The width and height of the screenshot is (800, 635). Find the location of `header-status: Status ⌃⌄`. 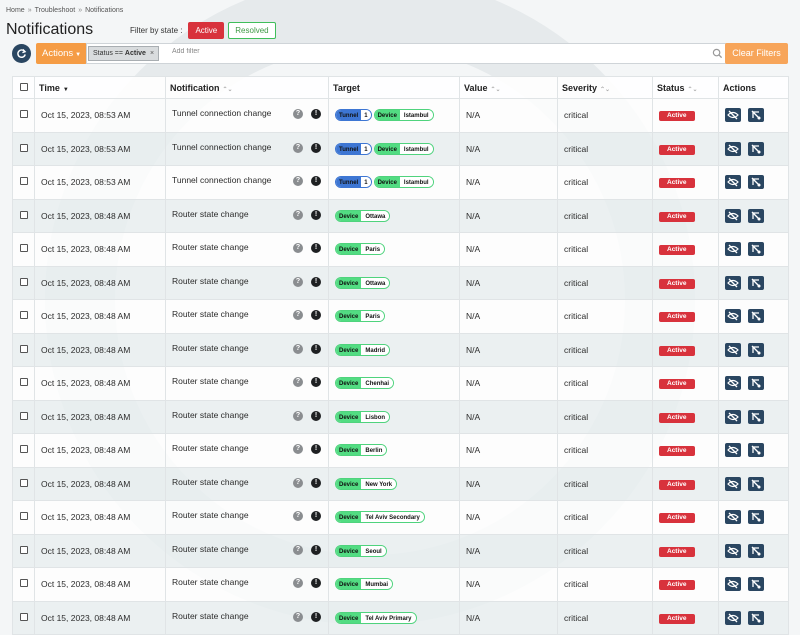

header-status: Status ⌃⌄ is located at coordinates (685, 87).